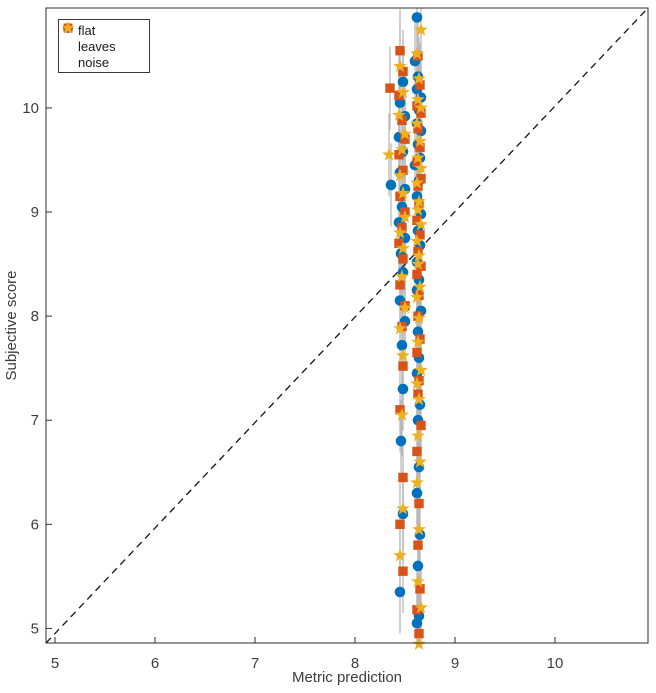 The height and width of the screenshot is (693, 656). I want to click on legend-label-noise: noise, so click(94, 62).